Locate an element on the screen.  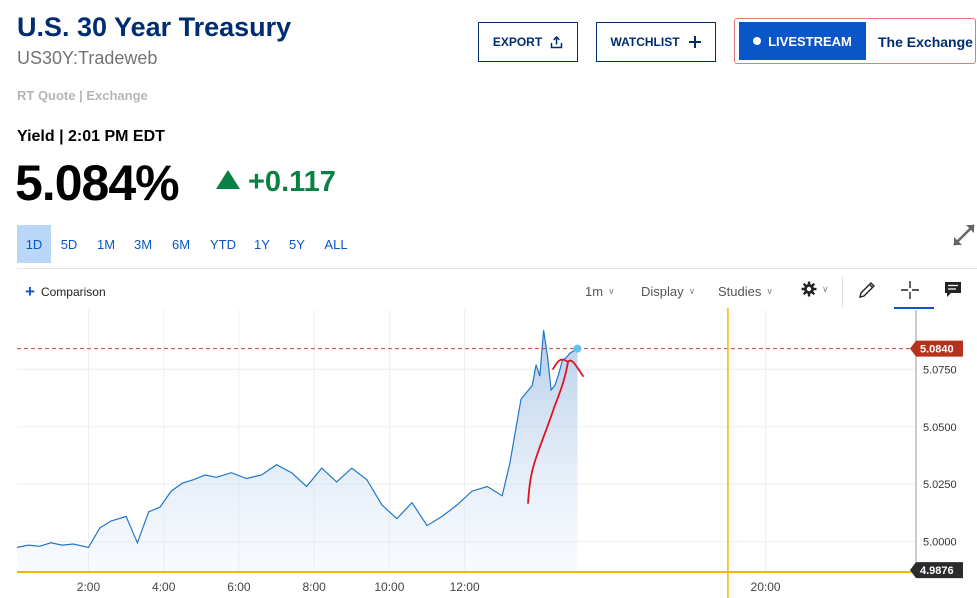
expand-icon is located at coordinates (964, 235).